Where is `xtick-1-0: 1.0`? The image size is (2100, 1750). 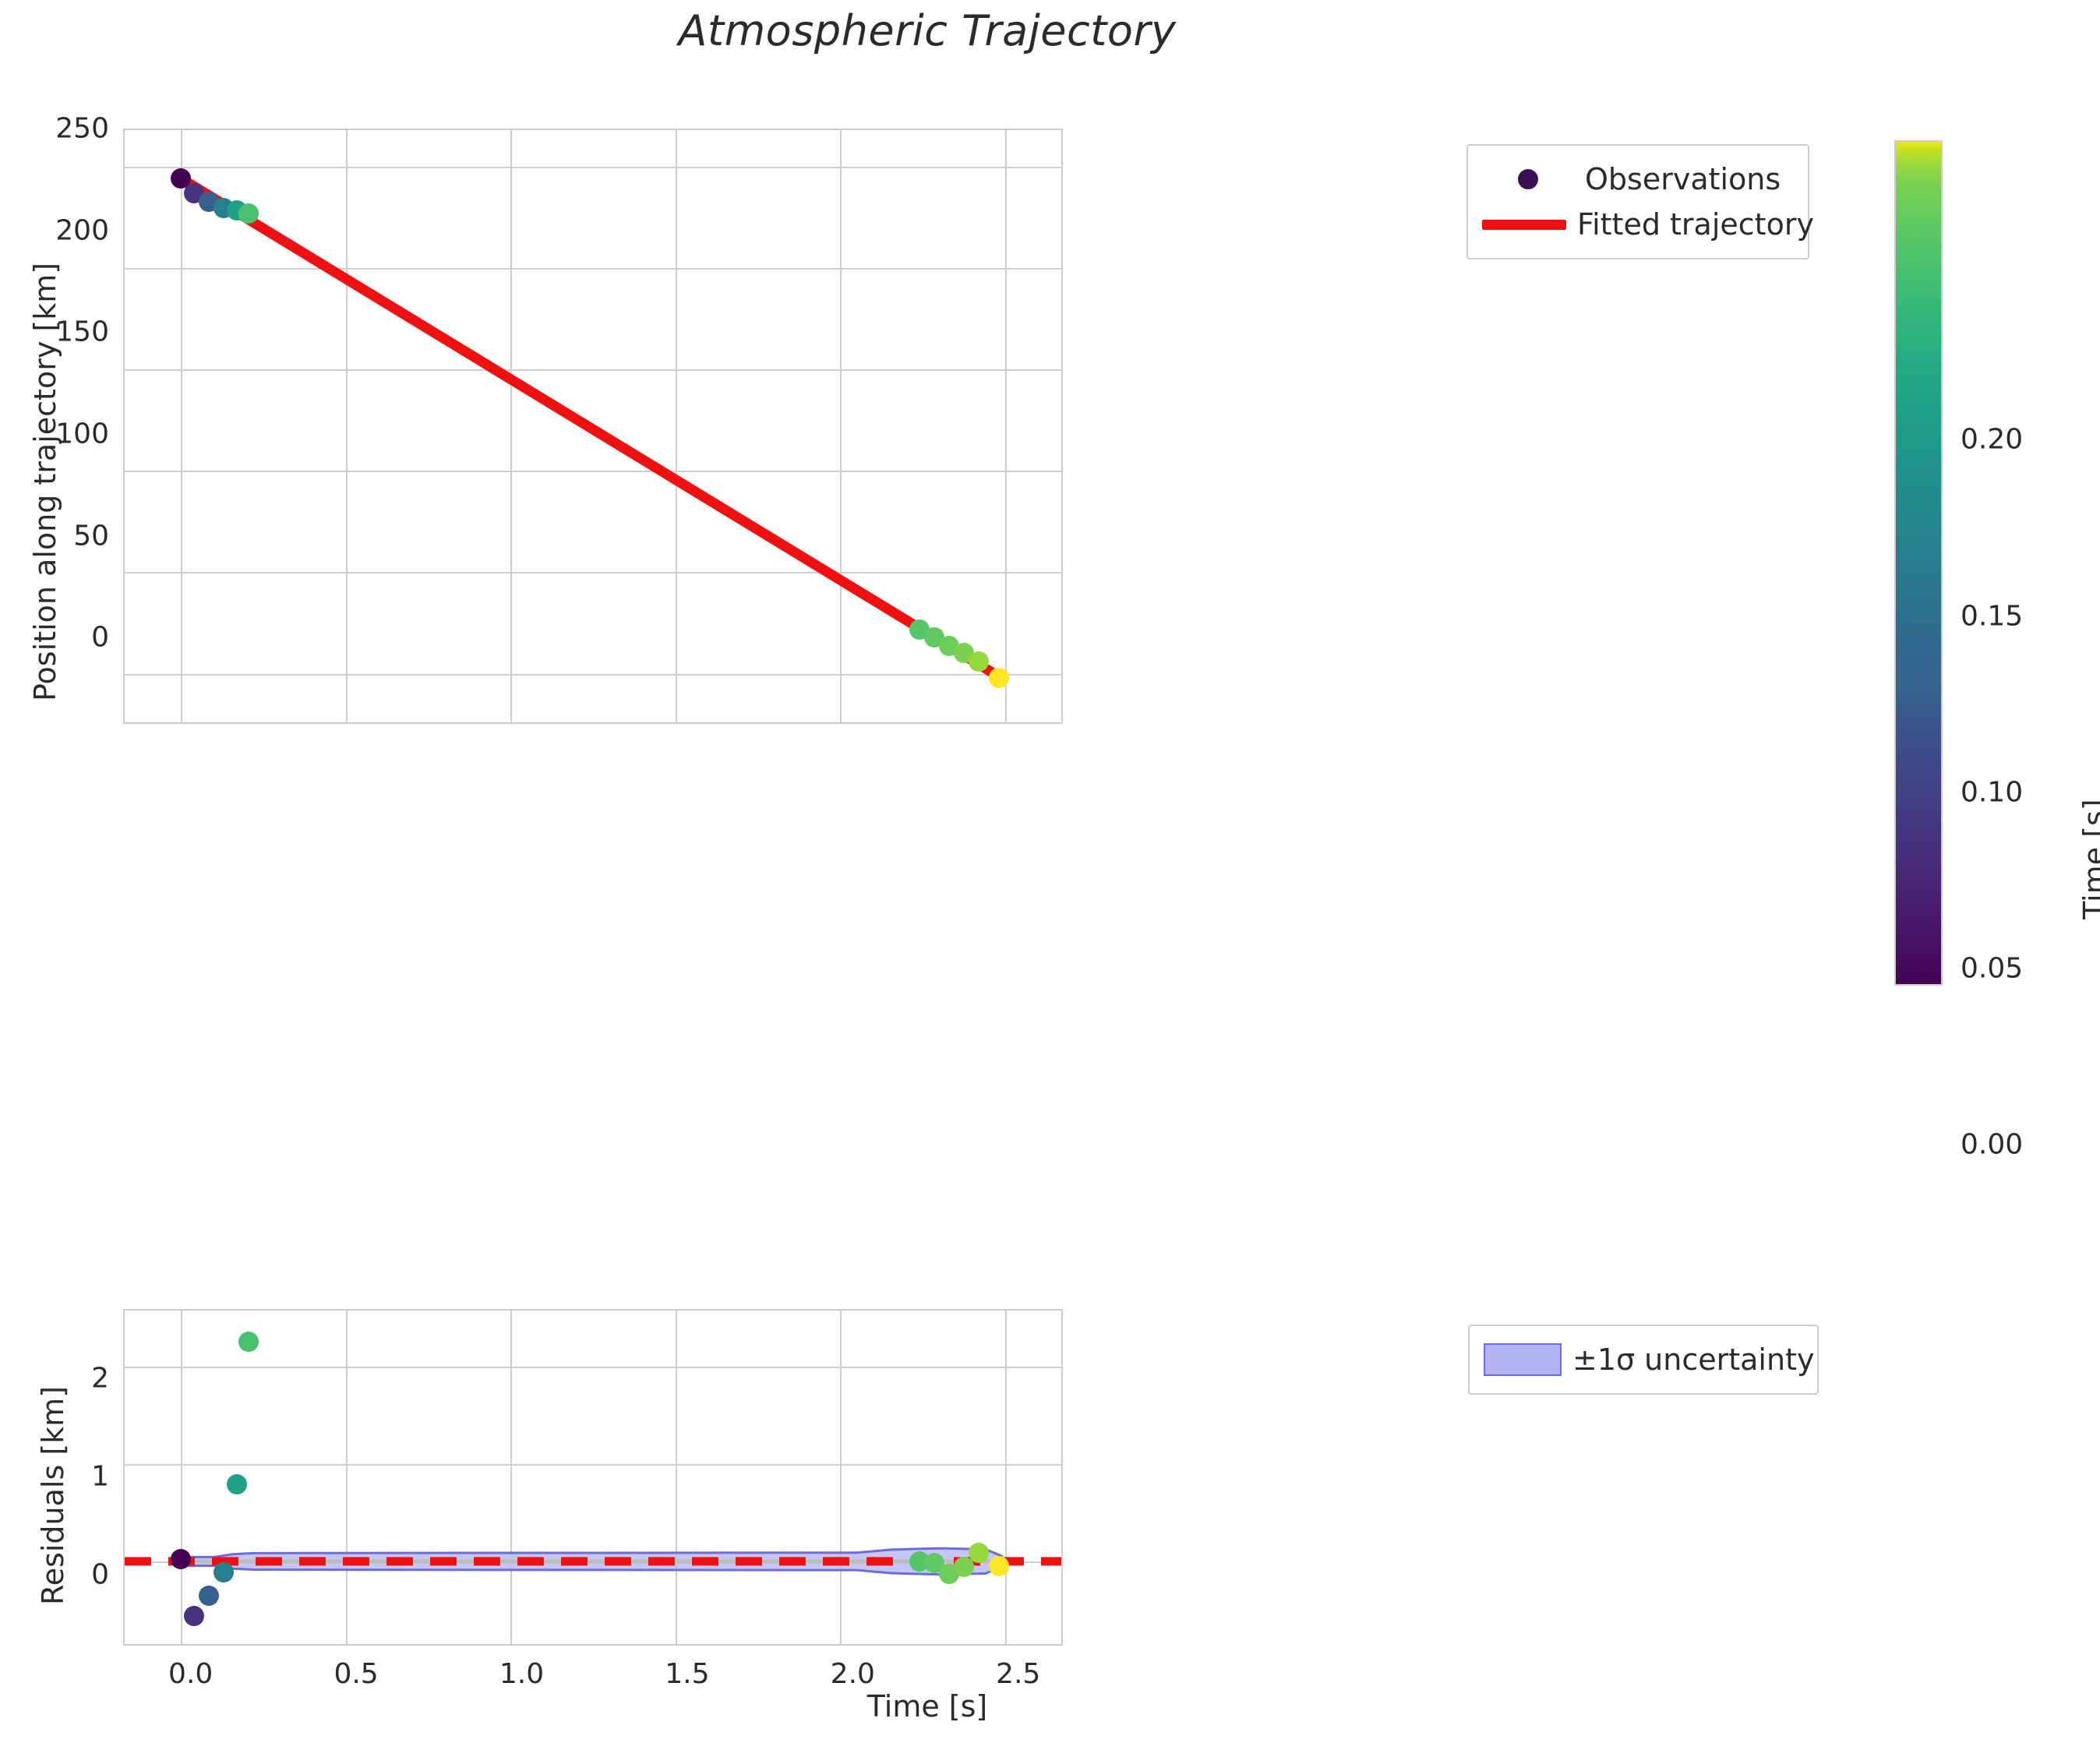 xtick-1-0: 1.0 is located at coordinates (522, 1674).